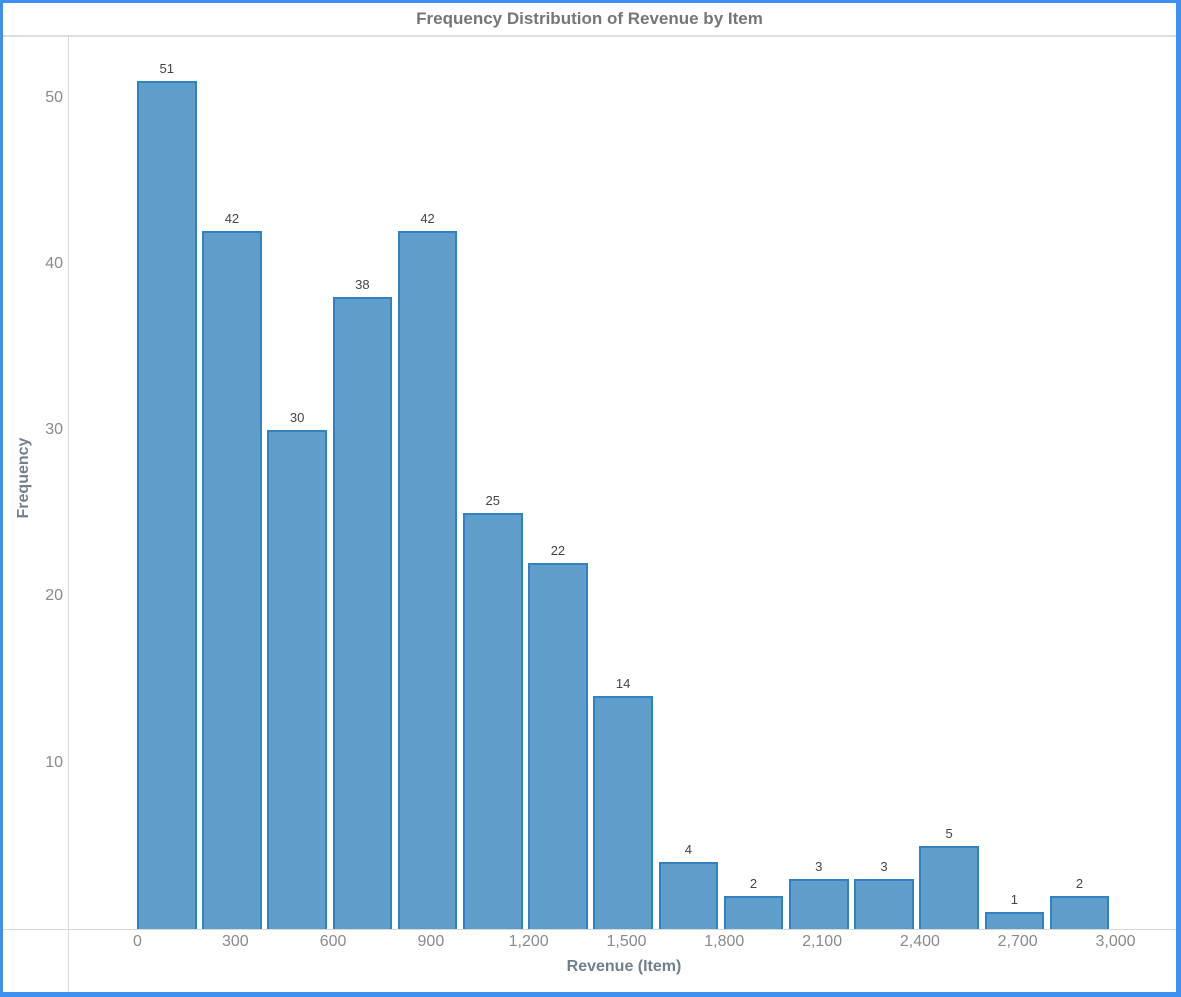  I want to click on x-axis-line, so click(589, 929).